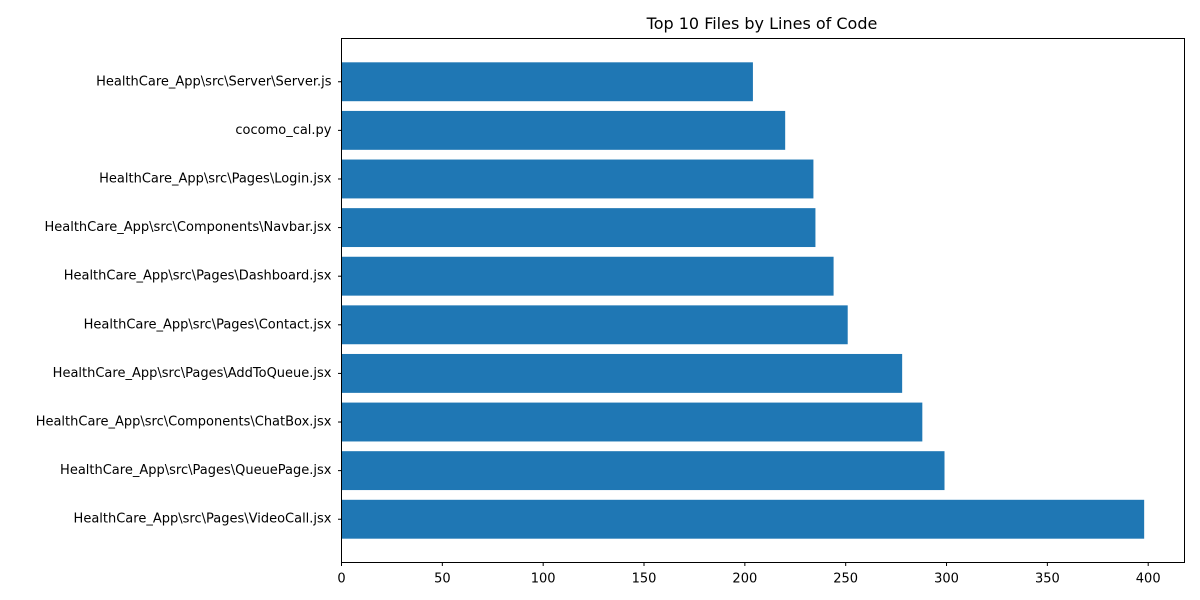  Describe the element at coordinates (543, 579) in the screenshot. I see `x-tick-label: 100` at that location.